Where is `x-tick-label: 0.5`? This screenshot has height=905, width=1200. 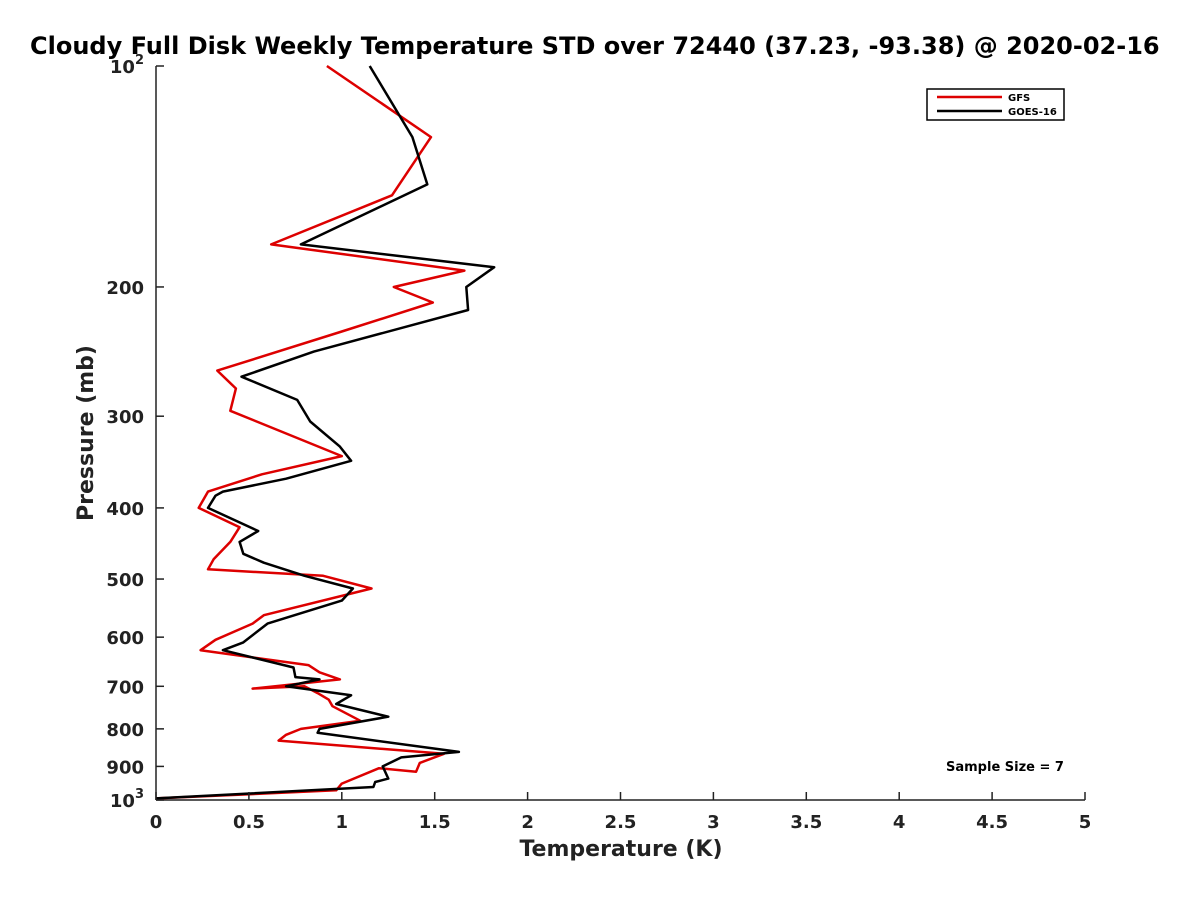
x-tick-label: 0.5 is located at coordinates (249, 822).